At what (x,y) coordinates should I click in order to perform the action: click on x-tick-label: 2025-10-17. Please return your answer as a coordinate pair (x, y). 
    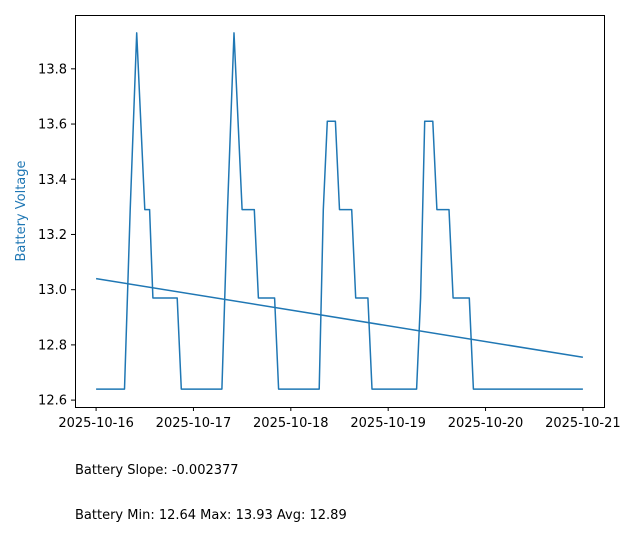
    Looking at the image, I should click on (194, 423).